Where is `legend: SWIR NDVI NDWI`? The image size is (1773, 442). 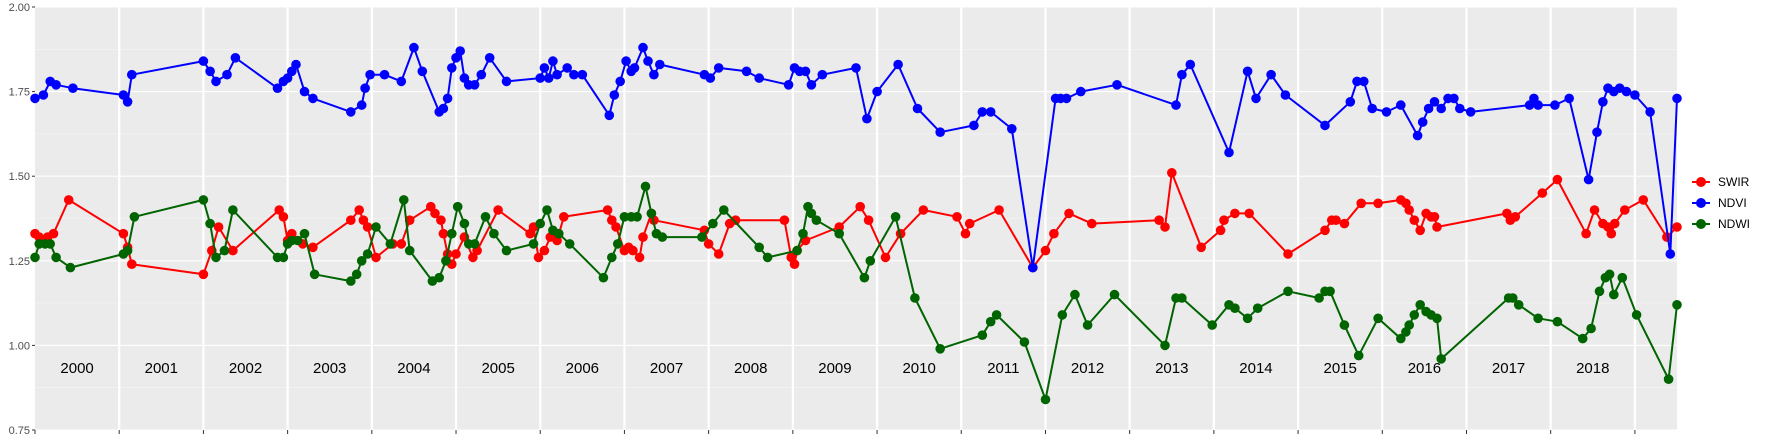
legend: SWIR NDVI NDWI is located at coordinates (1721, 203).